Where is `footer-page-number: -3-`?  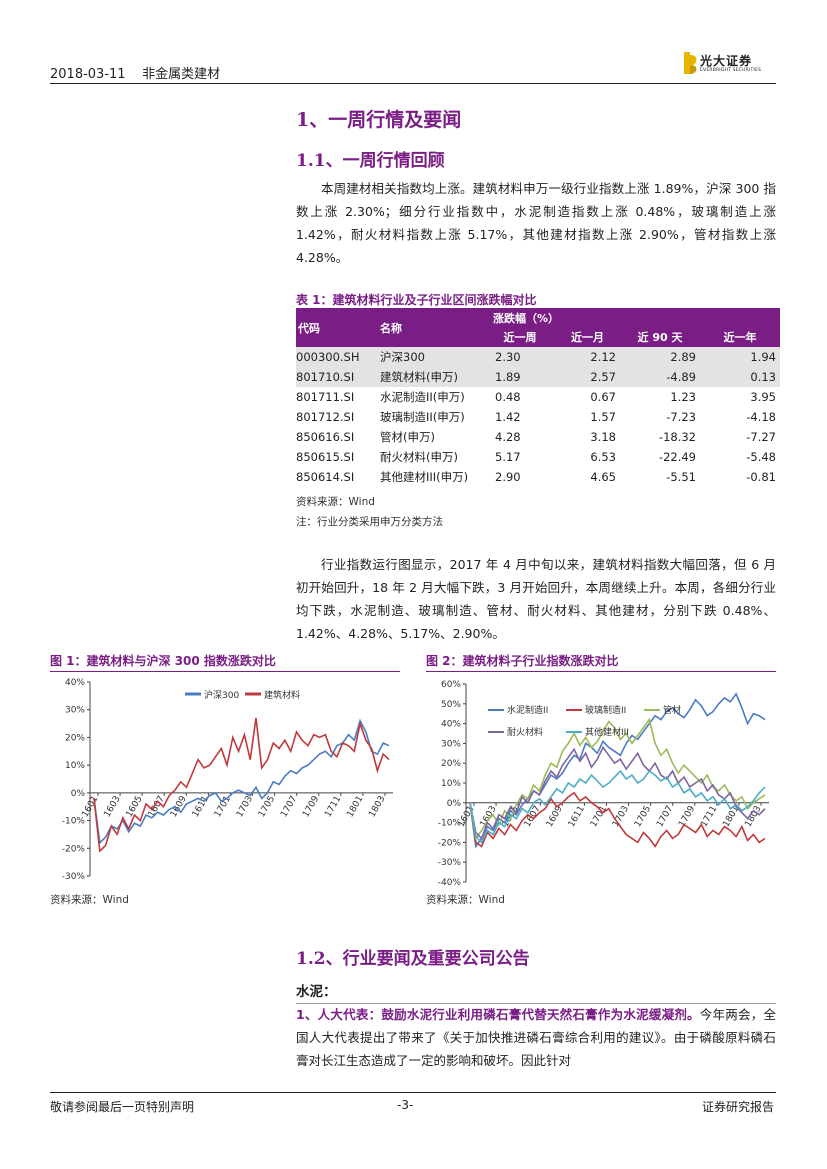 footer-page-number: -3- is located at coordinates (405, 1105).